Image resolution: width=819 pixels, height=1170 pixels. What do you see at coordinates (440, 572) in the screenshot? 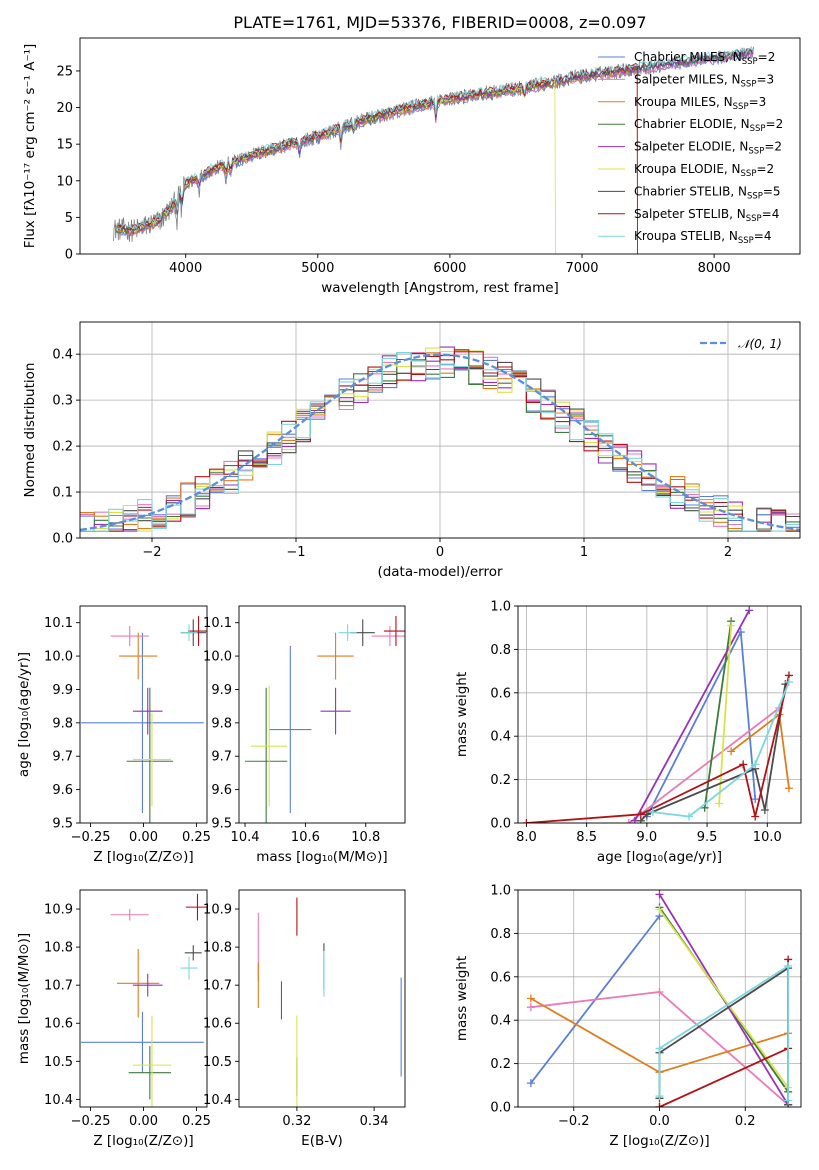
I see `x-axis-label: (data-model)/error` at bounding box center [440, 572].